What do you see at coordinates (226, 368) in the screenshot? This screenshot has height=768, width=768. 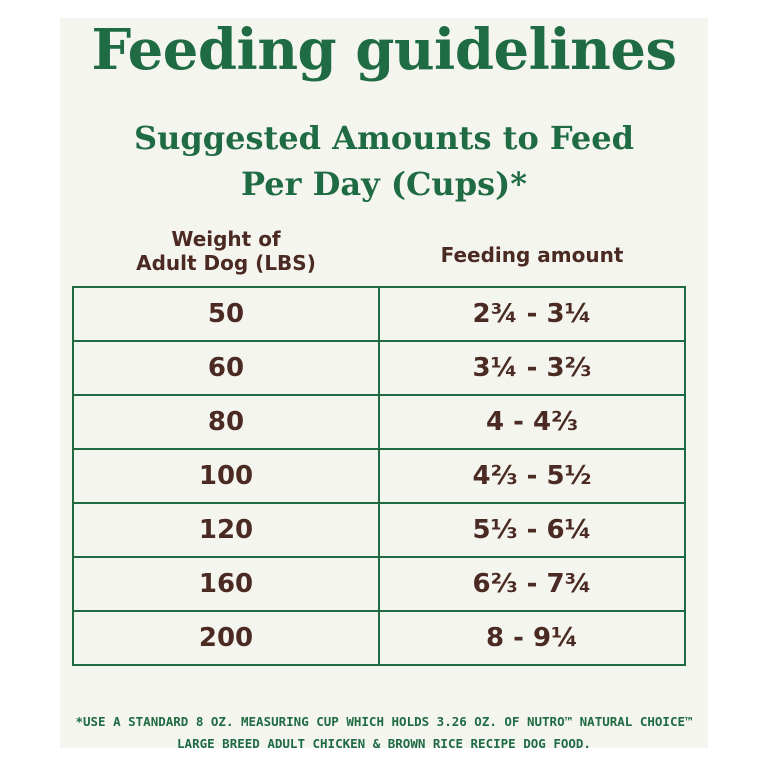 I see `weight-cell: 60` at bounding box center [226, 368].